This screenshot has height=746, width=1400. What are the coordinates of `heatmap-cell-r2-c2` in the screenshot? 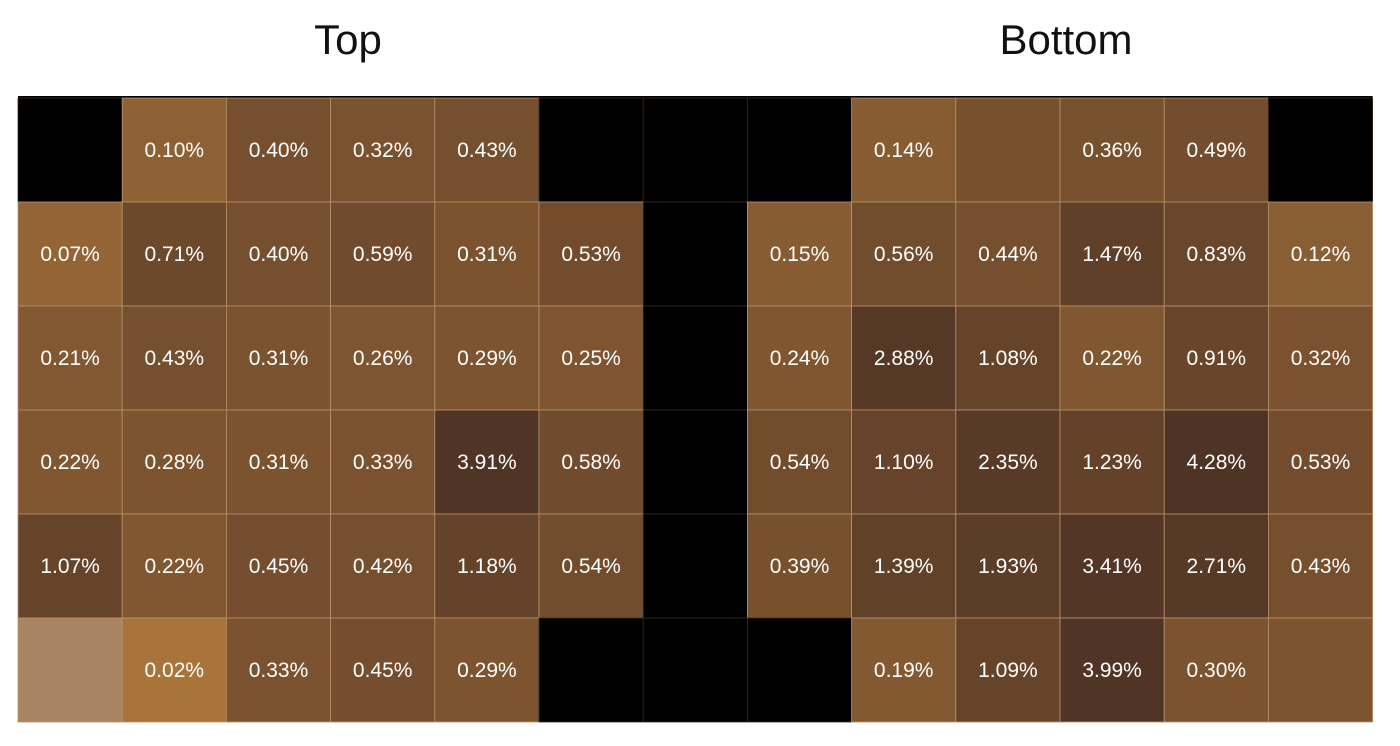 It's located at (278, 358).